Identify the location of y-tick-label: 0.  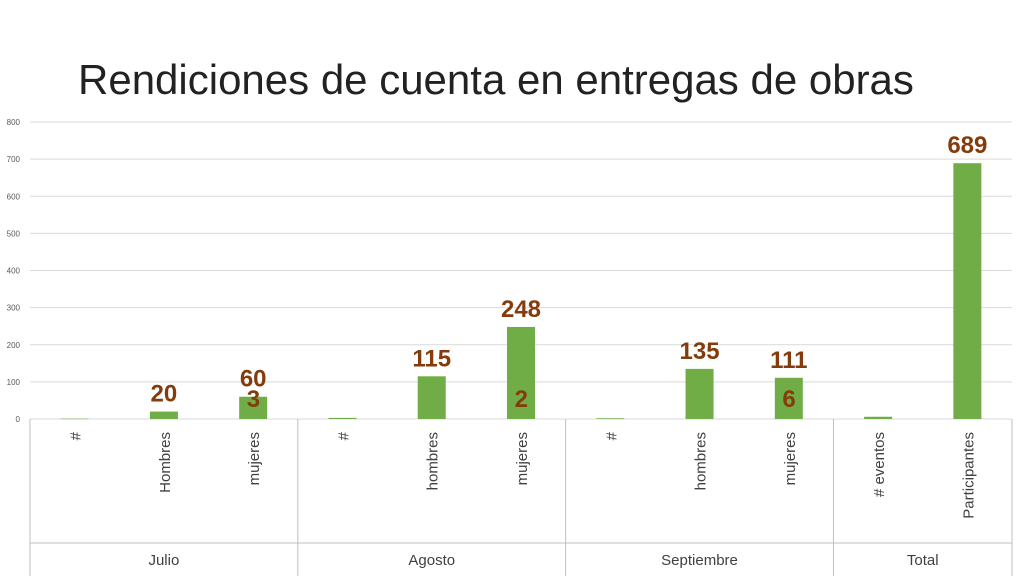
(18, 419).